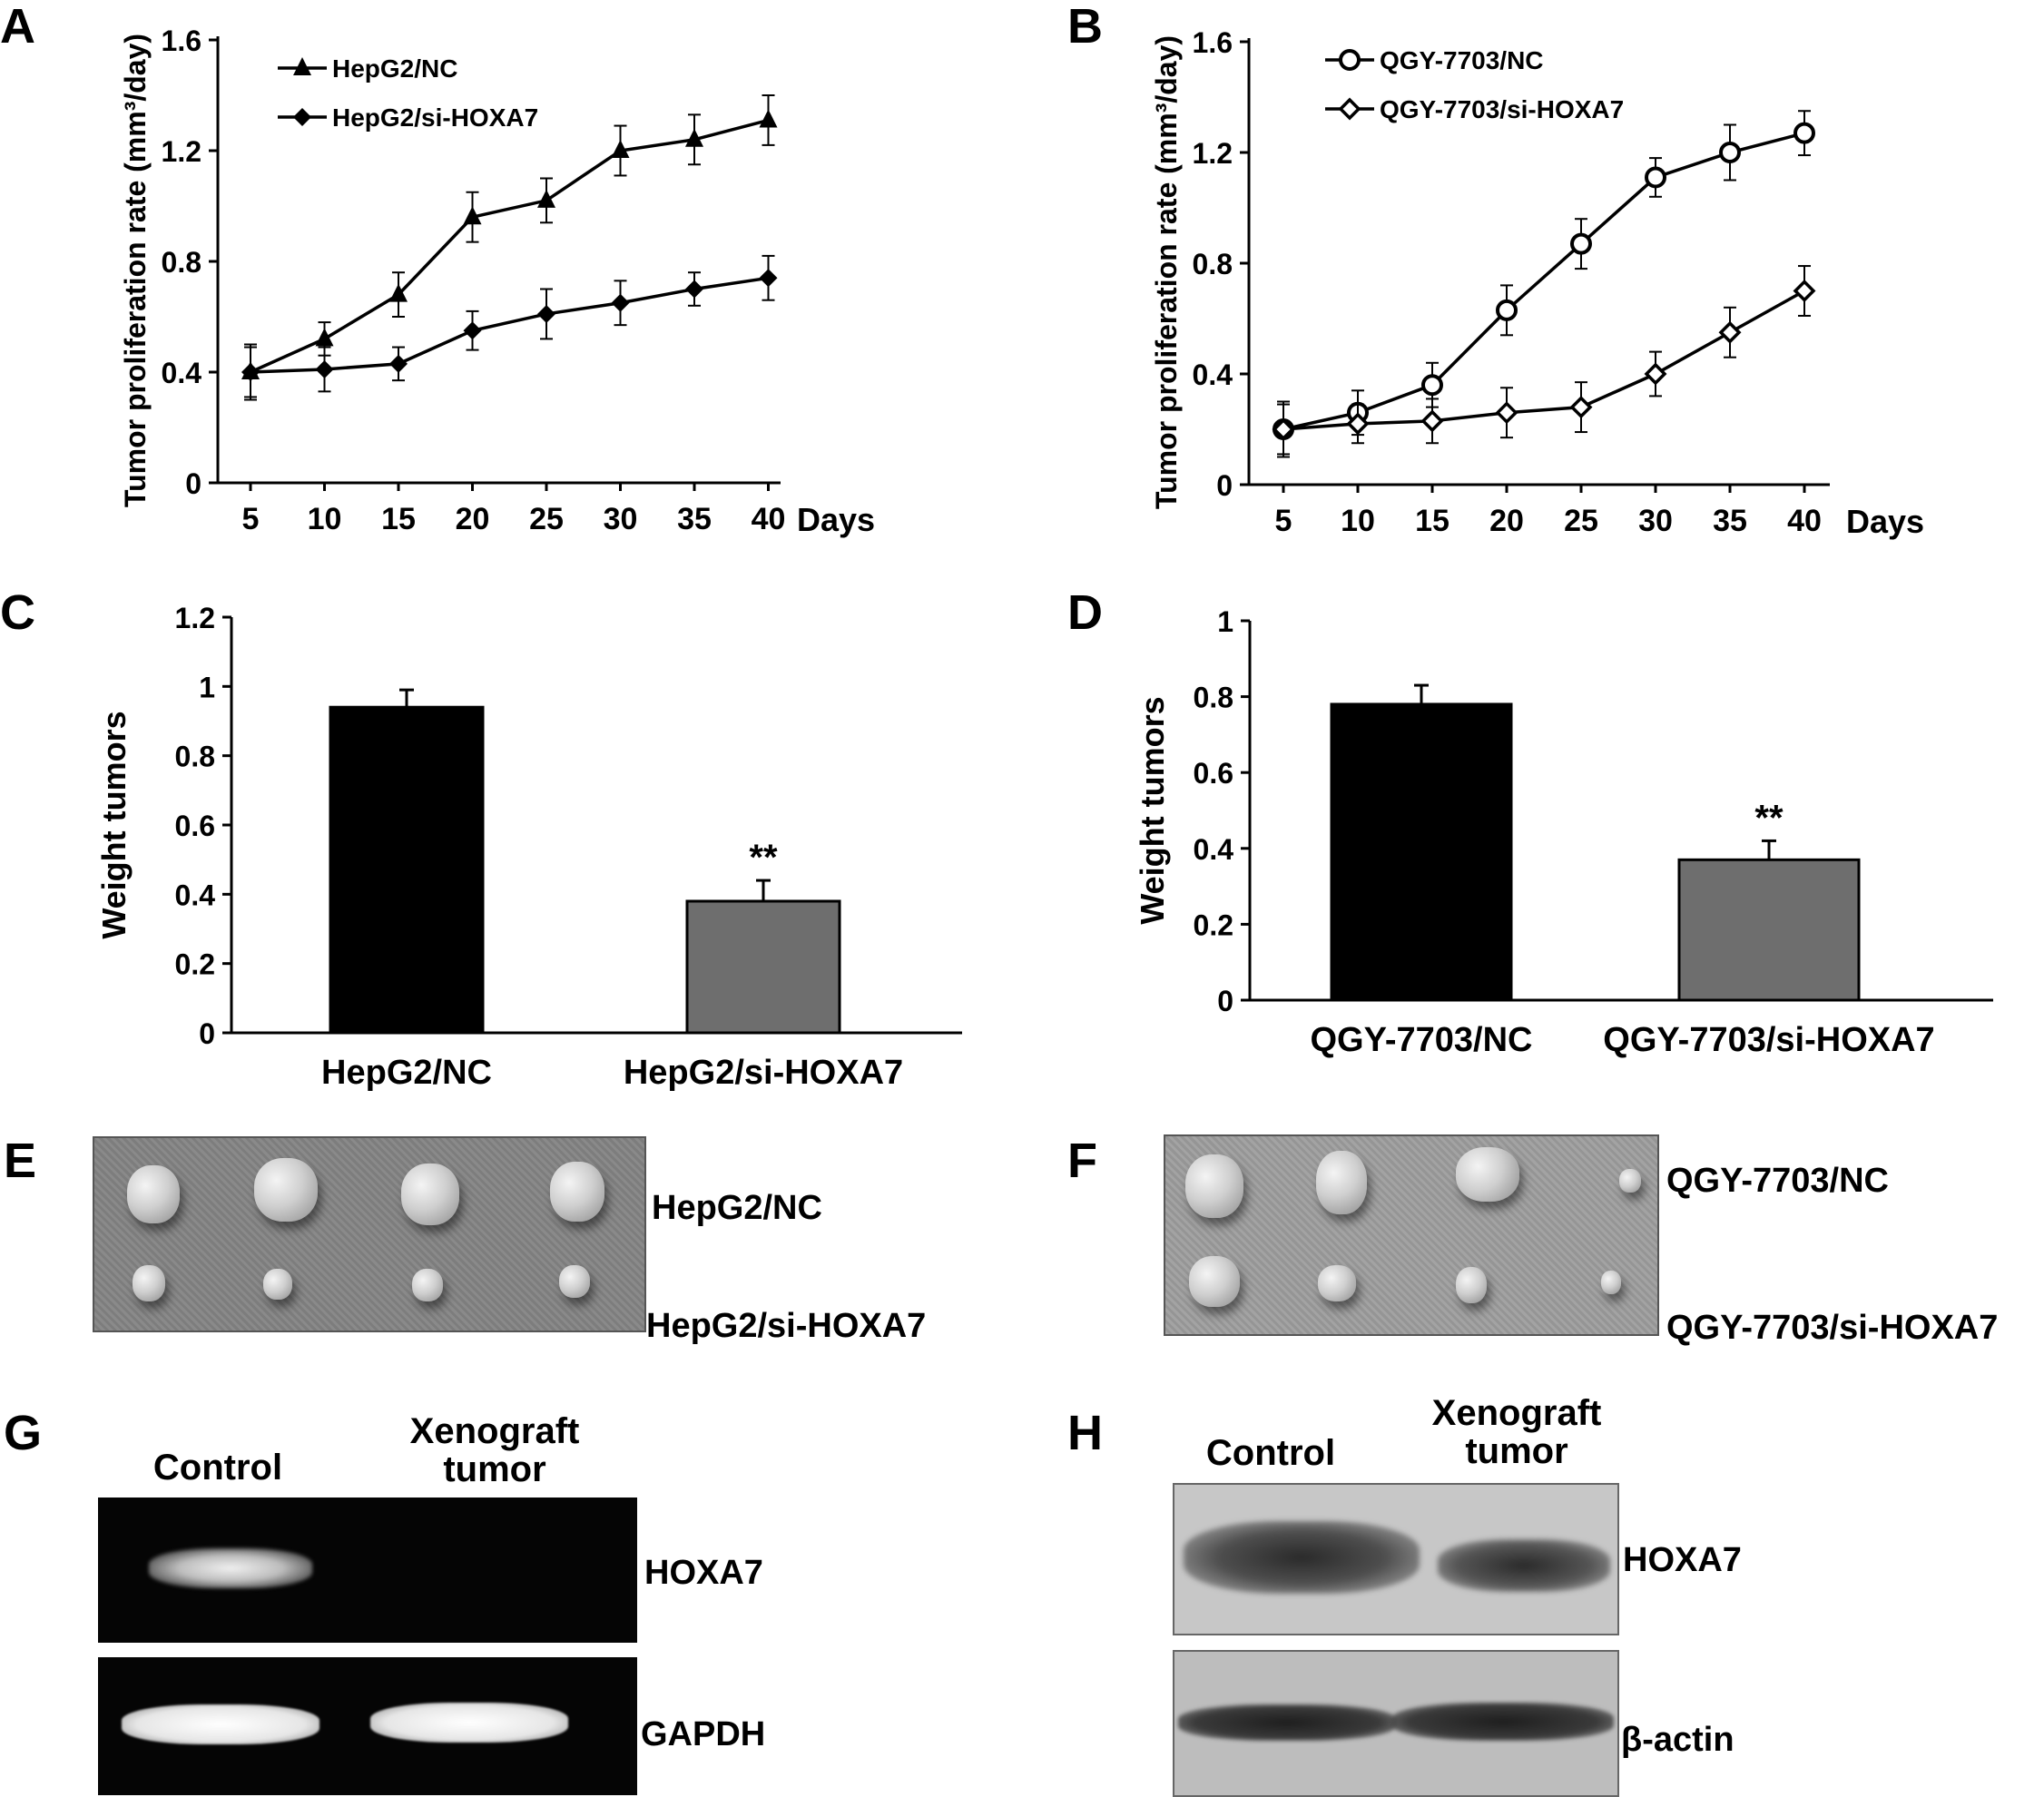 The height and width of the screenshot is (1797, 2044). What do you see at coordinates (494, 1450) in the screenshot?
I see `gel-g-lane-xenograft: Xenograft tumor` at bounding box center [494, 1450].